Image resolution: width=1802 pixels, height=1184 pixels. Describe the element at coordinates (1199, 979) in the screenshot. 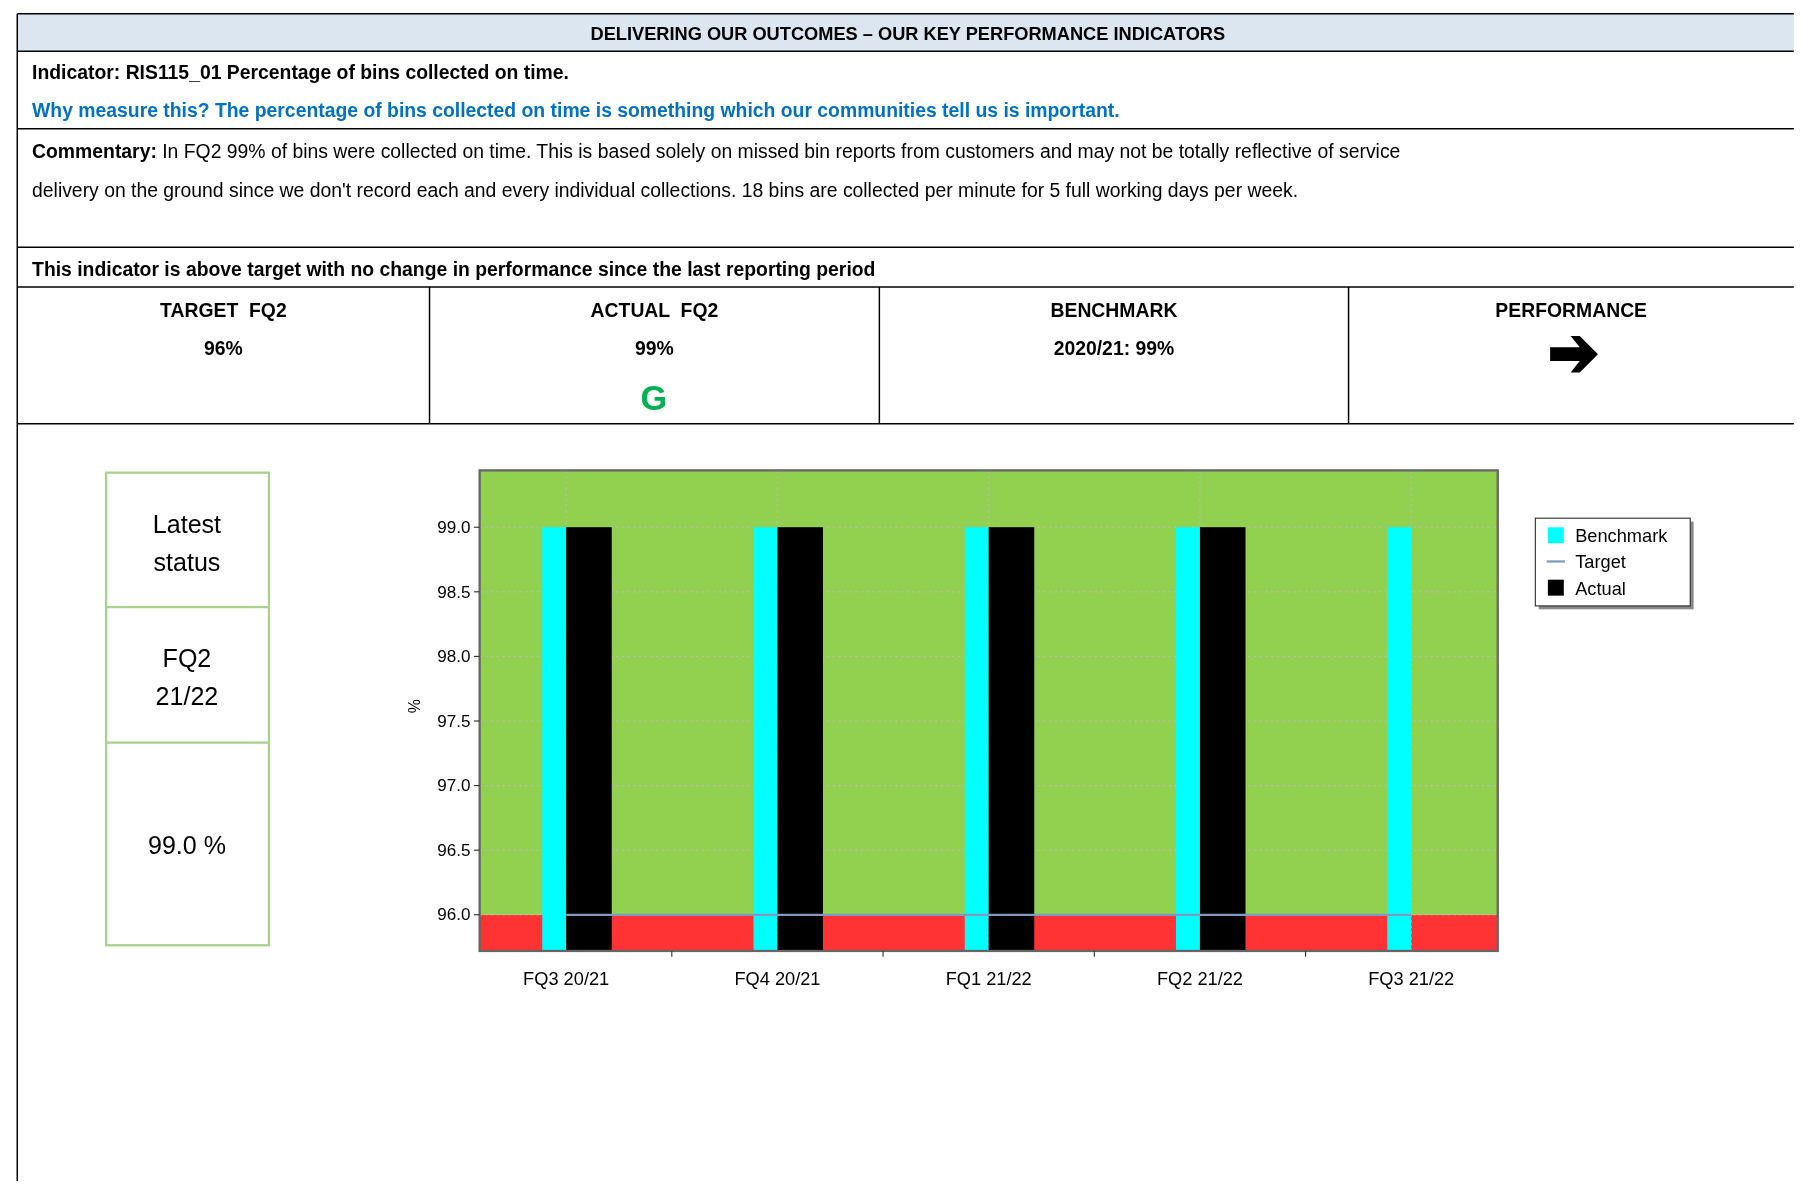

I see `x-tick-label: FQ2 21/22` at that location.